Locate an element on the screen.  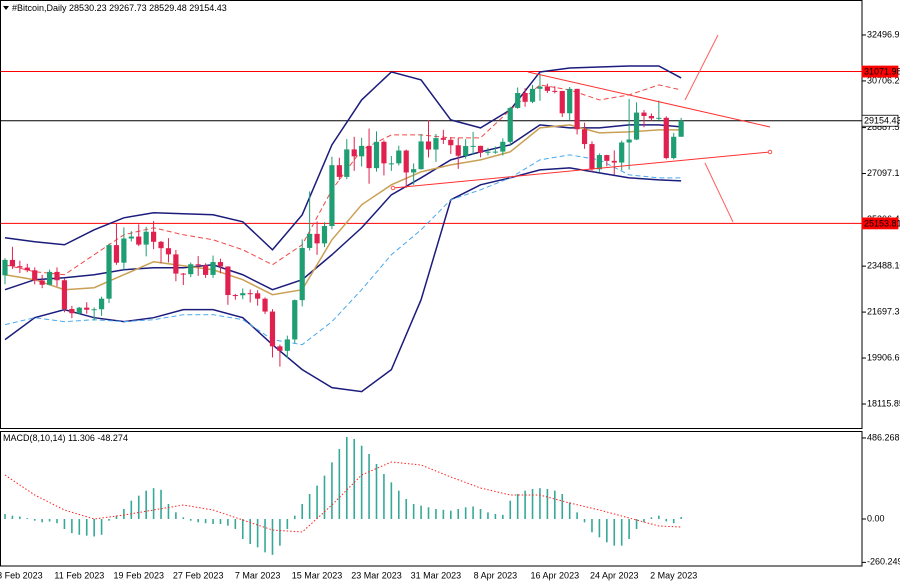
macd-value: 11.306 is located at coordinates (81, 438).